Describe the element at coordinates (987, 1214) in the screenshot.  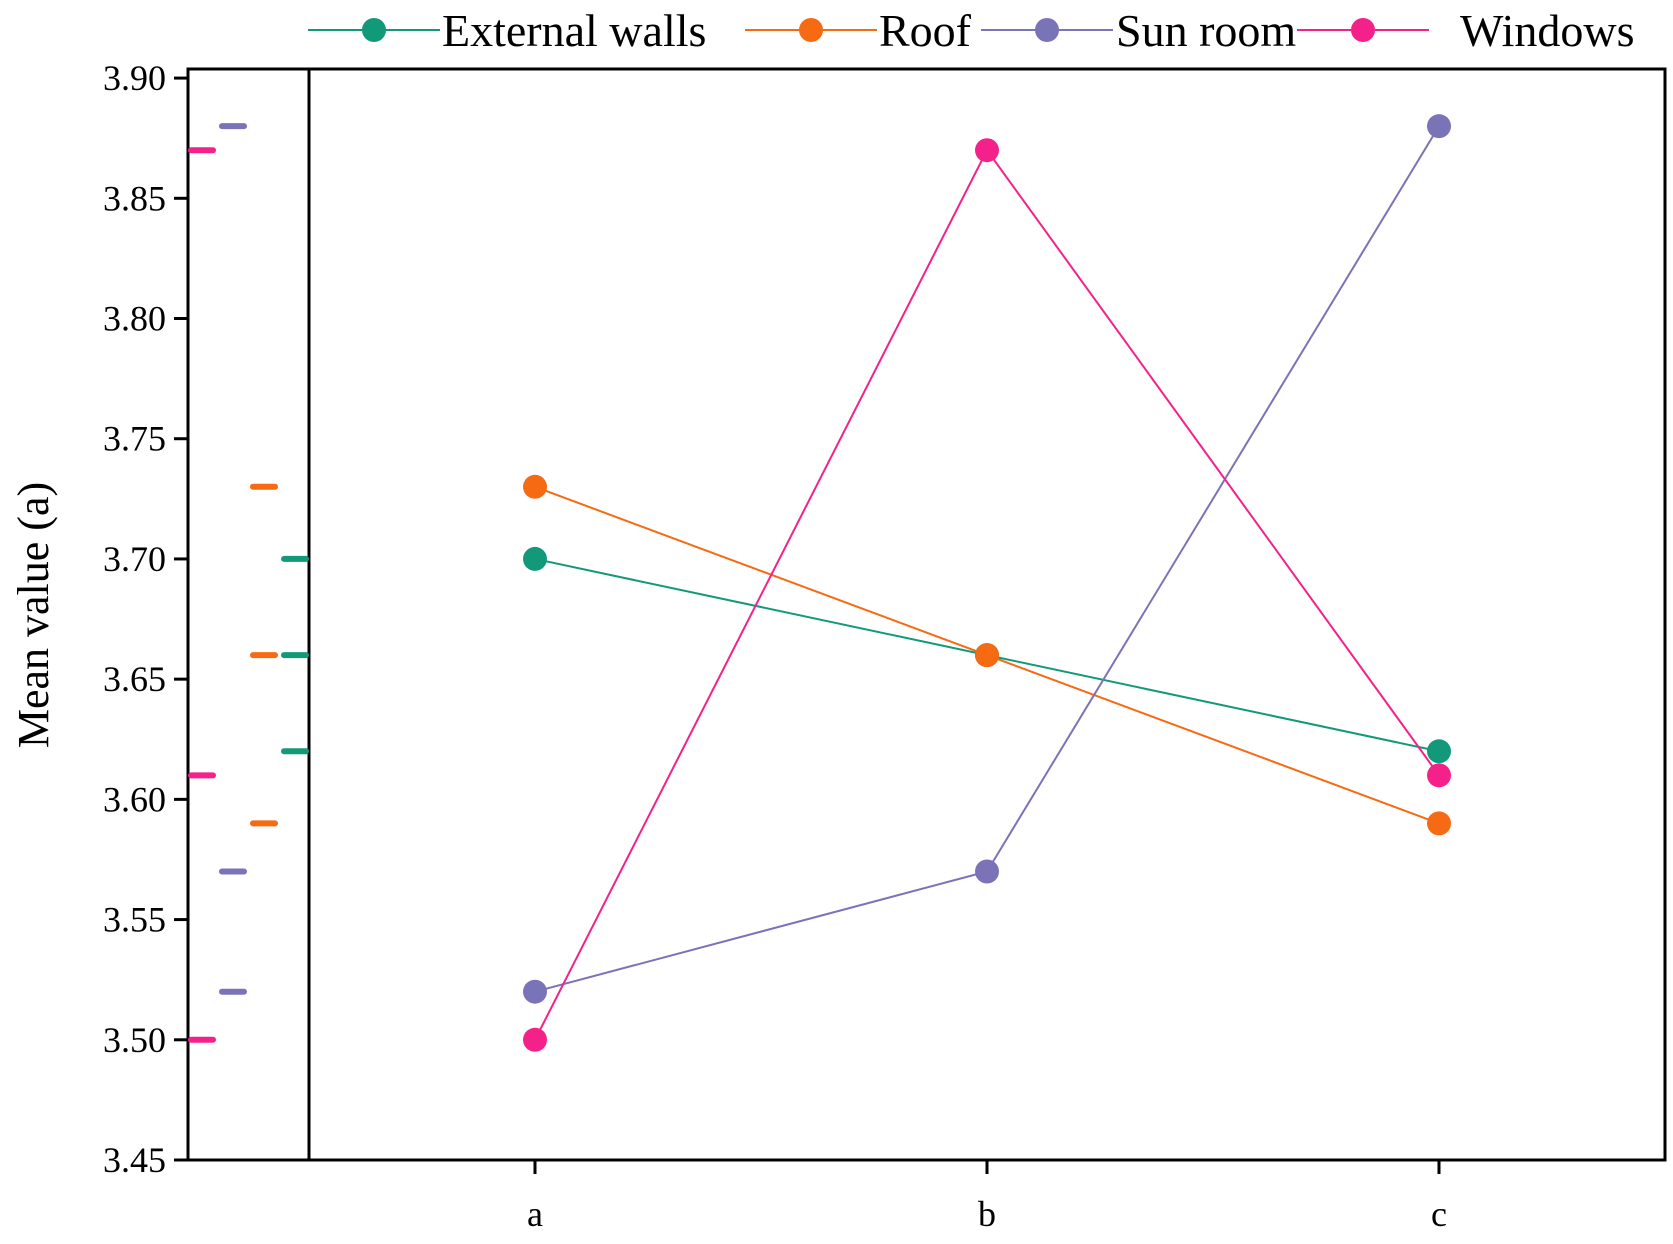
I see `x-tick-label: b` at that location.